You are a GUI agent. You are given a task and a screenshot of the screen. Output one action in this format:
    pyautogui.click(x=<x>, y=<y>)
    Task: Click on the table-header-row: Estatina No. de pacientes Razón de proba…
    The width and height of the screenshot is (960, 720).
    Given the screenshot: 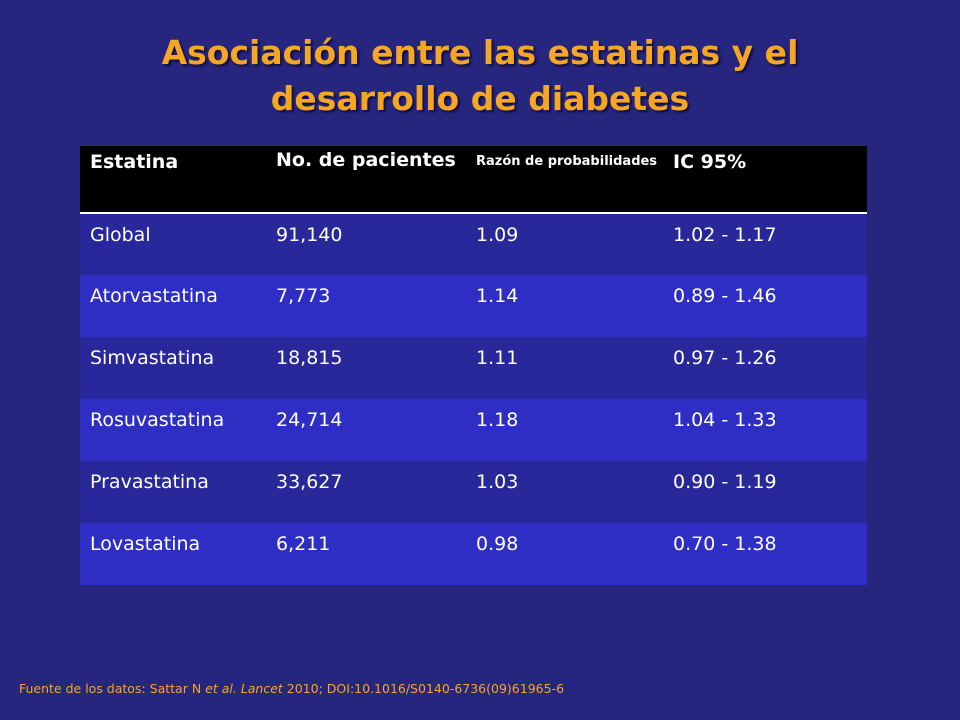 What is the action you would take?
    pyautogui.click(x=473, y=180)
    